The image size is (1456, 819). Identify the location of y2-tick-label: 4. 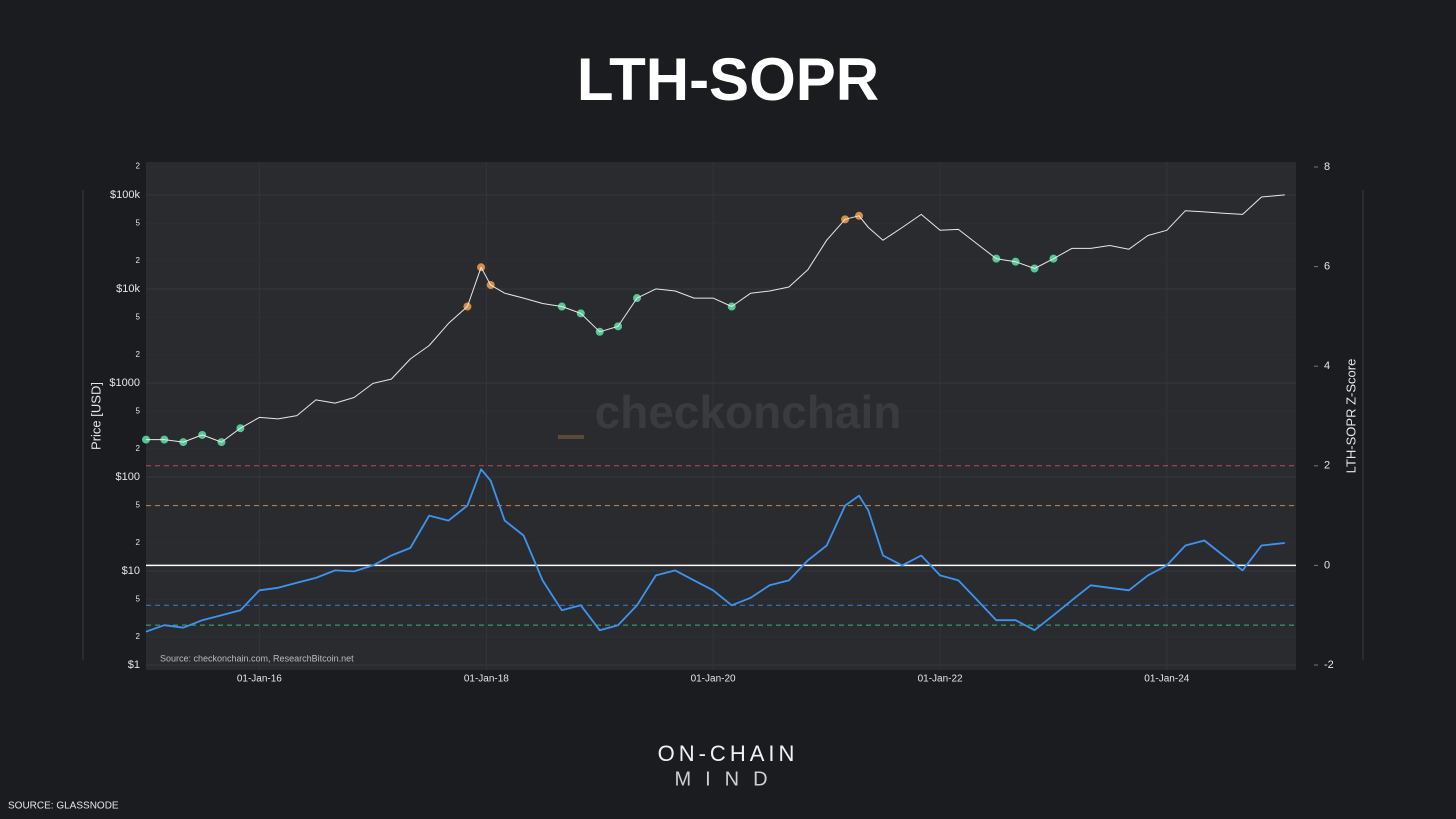
(1327, 366).